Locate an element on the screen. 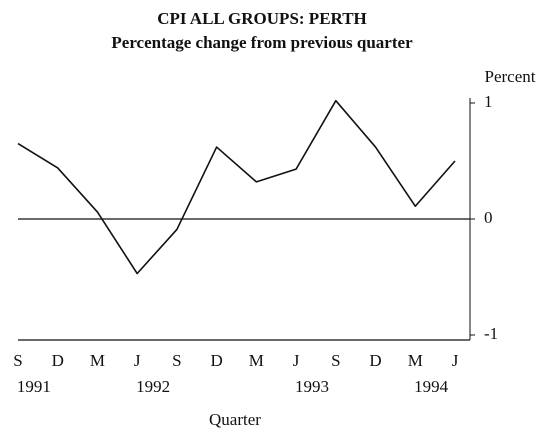 Image resolution: width=544 pixels, height=432 pixels. y-tick-label: 0 is located at coordinates (488, 217).